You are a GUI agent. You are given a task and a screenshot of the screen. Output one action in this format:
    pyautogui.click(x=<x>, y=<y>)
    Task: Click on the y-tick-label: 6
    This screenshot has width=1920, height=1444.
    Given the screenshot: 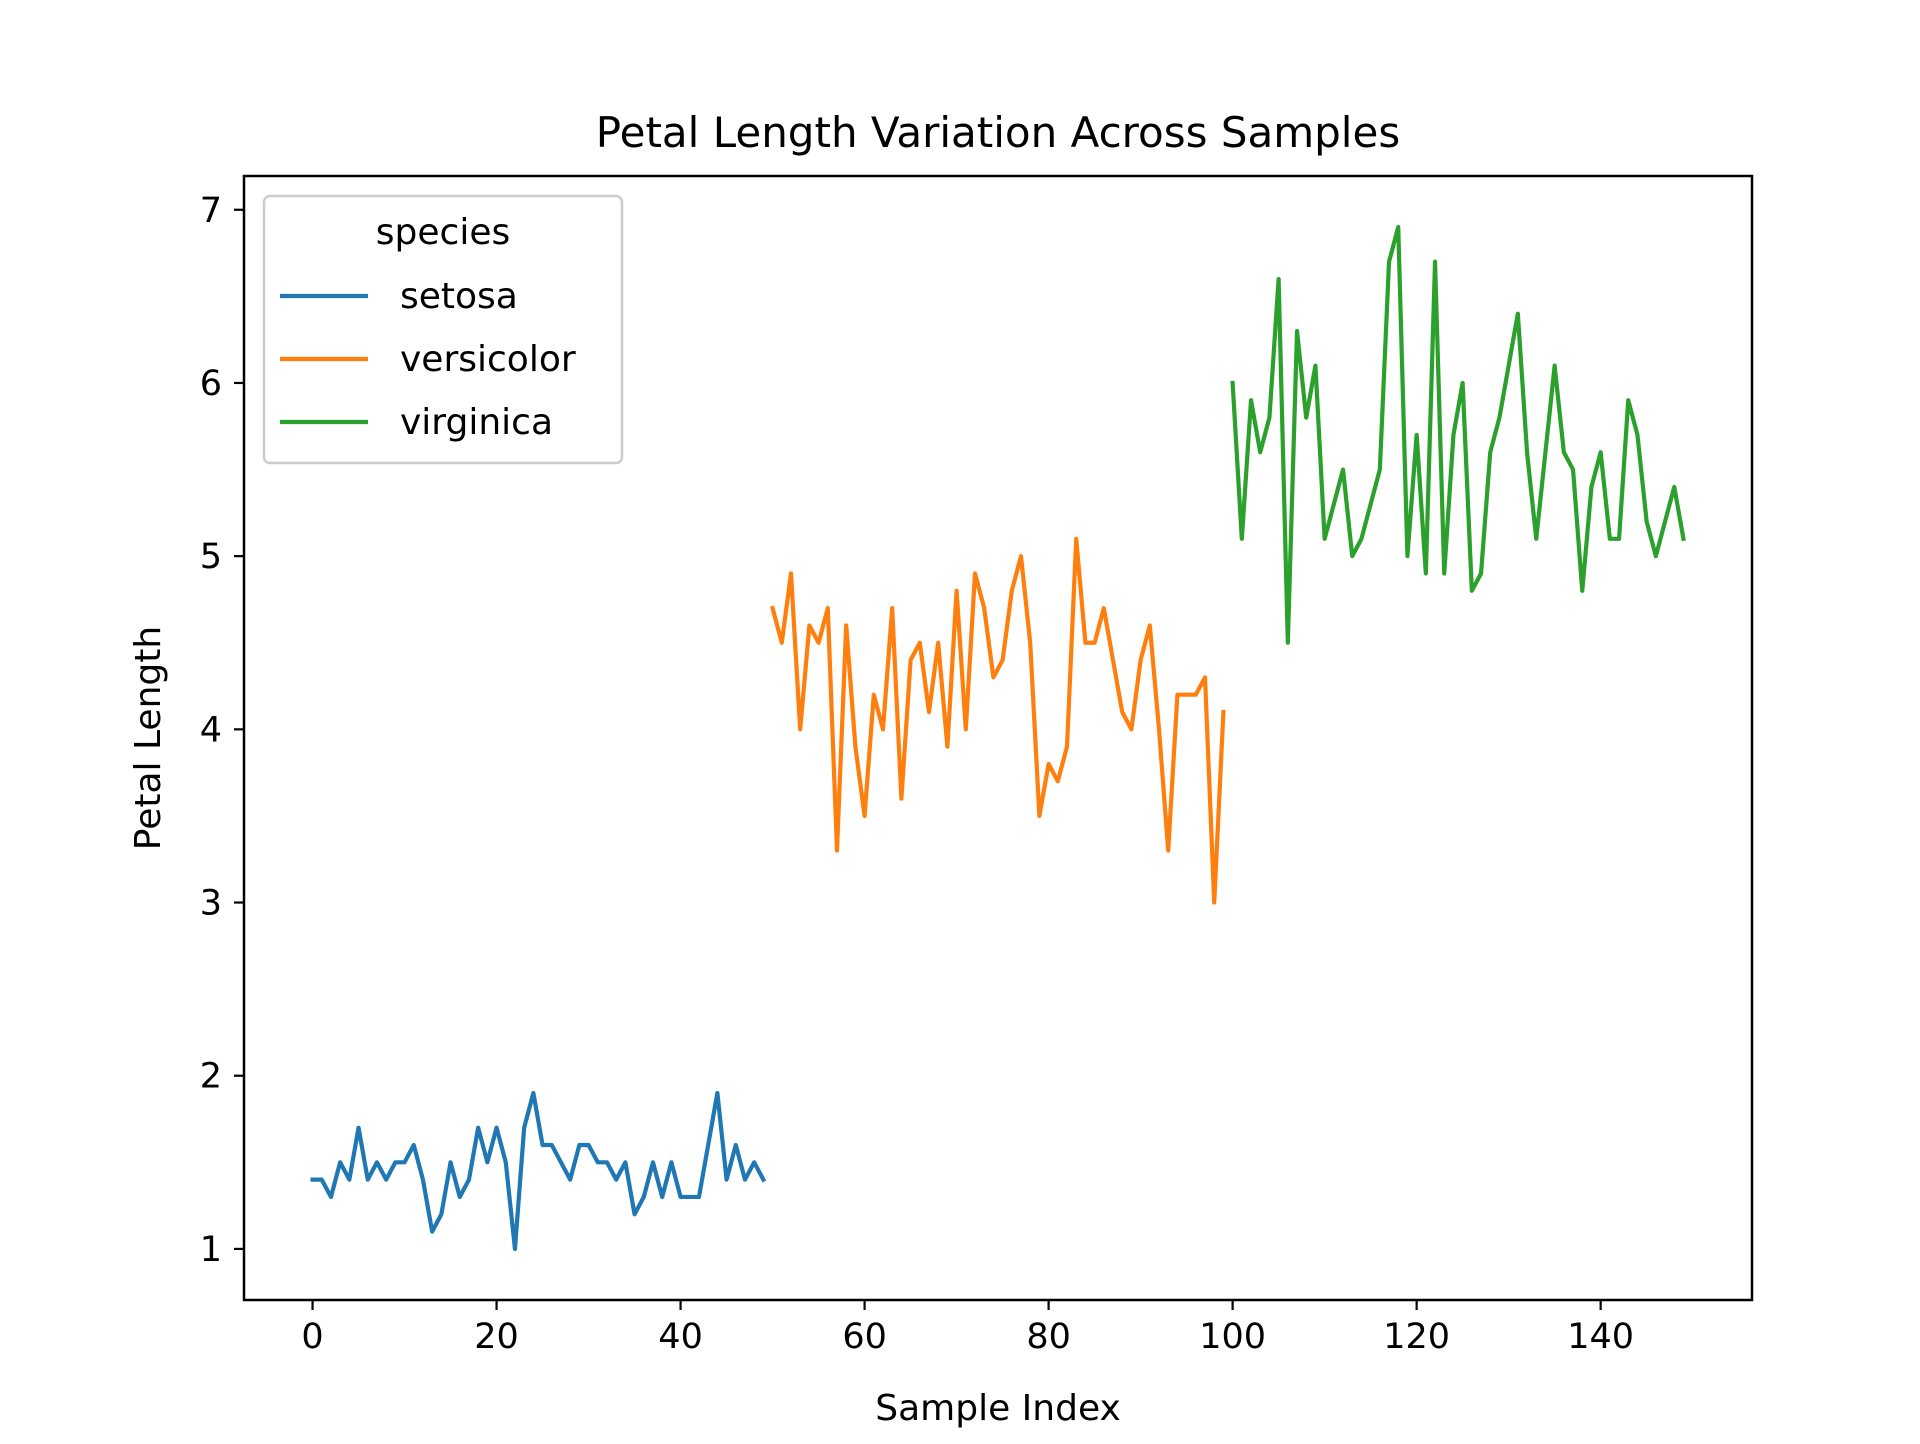 What is the action you would take?
    pyautogui.click(x=211, y=384)
    